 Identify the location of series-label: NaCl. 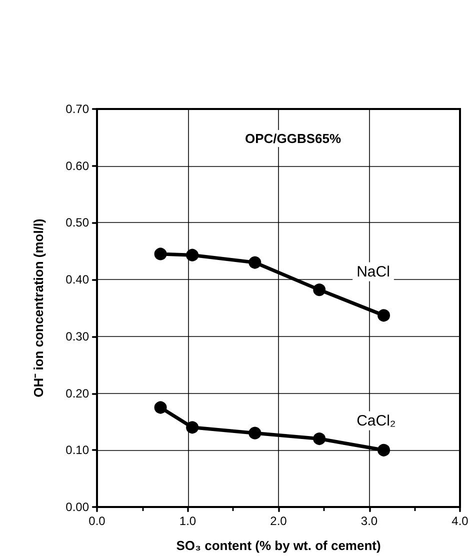
(373, 271).